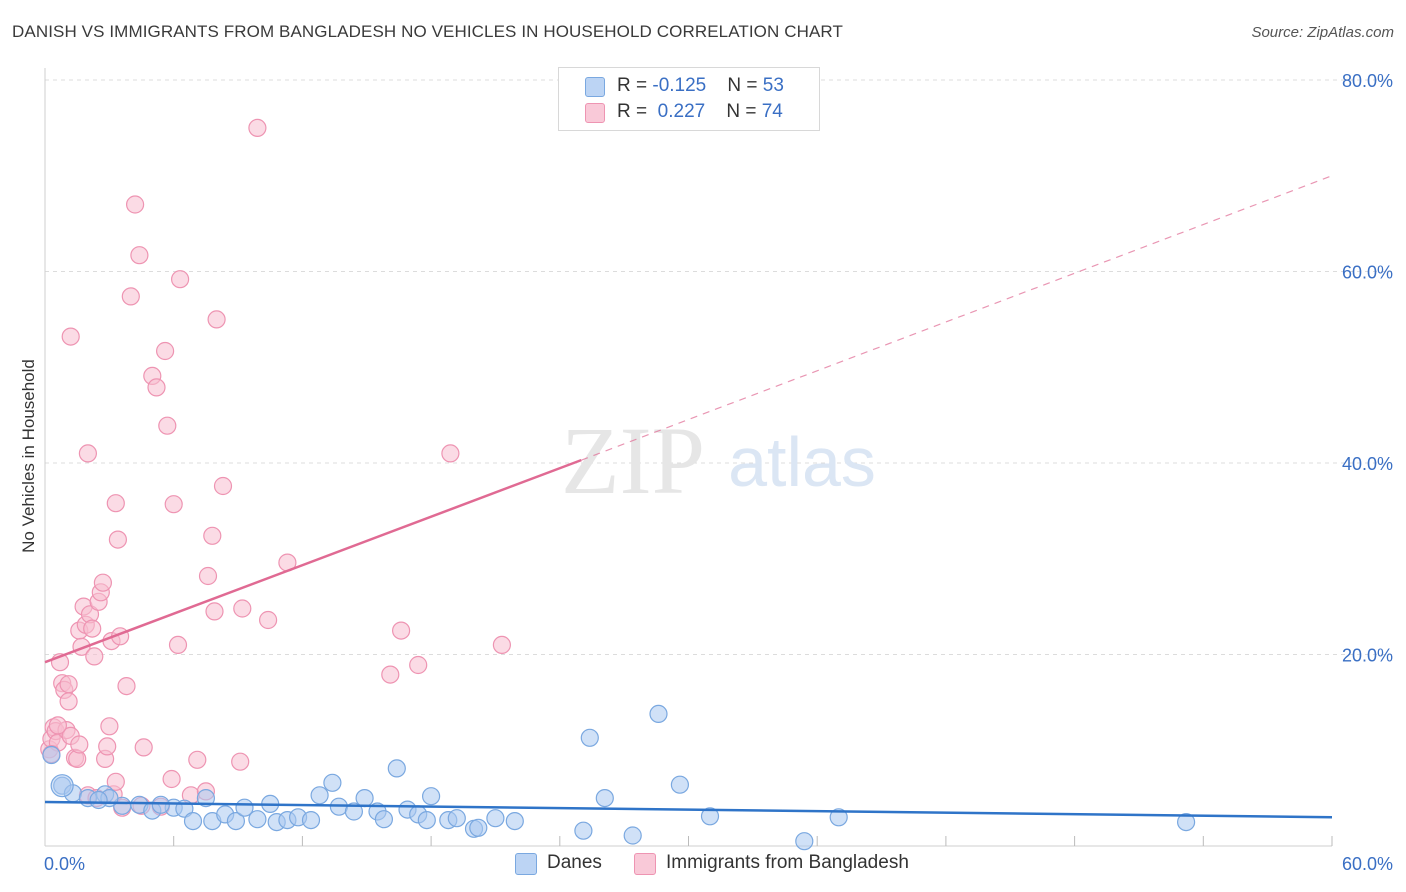  Describe the element at coordinates (619, 777) in the screenshot. I see `series-danes-points` at that location.